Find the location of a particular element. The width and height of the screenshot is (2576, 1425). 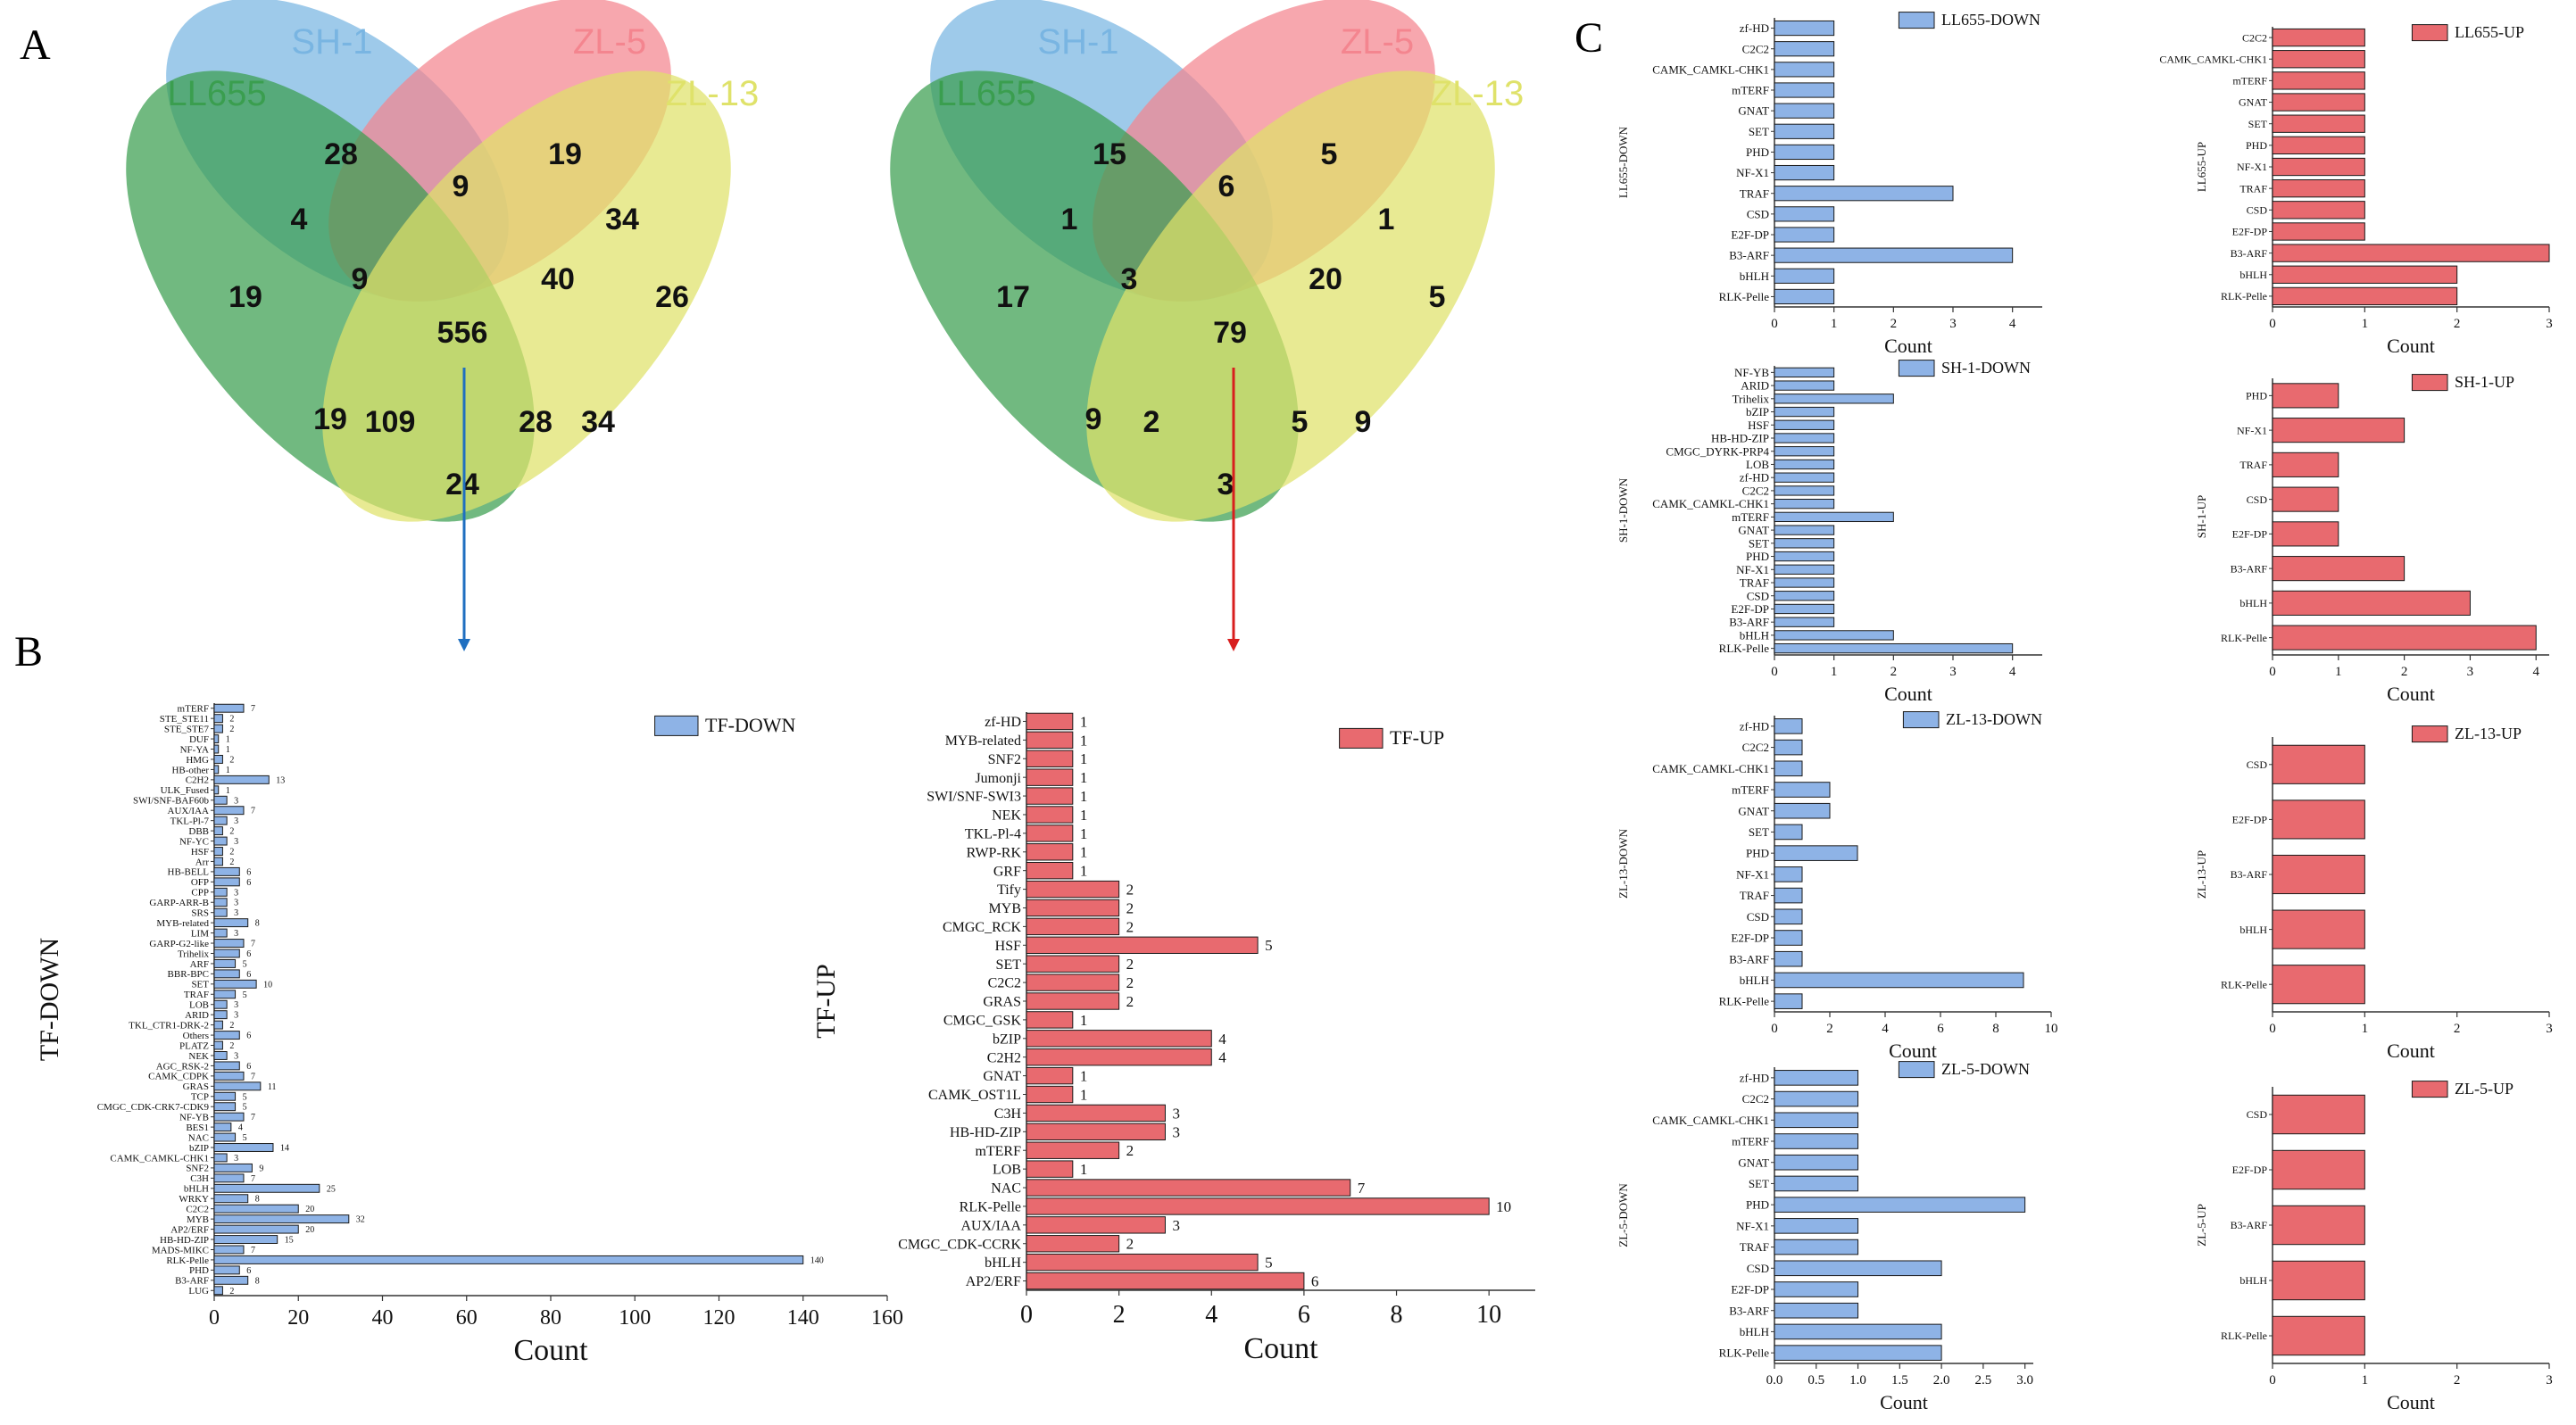

category-label: HSF is located at coordinates (1008, 946).